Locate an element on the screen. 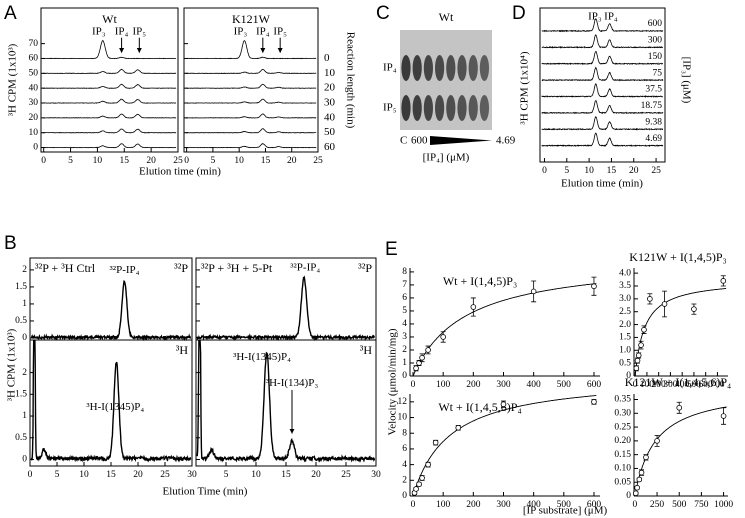 The height and width of the screenshot is (518, 745). x-tick-label: 700 is located at coordinates (717, 385).